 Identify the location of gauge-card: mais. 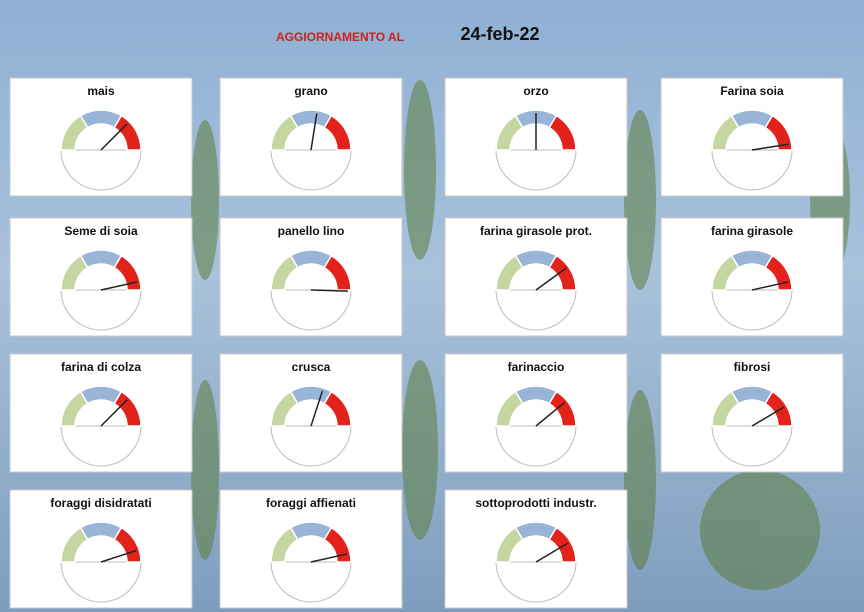
(101, 137).